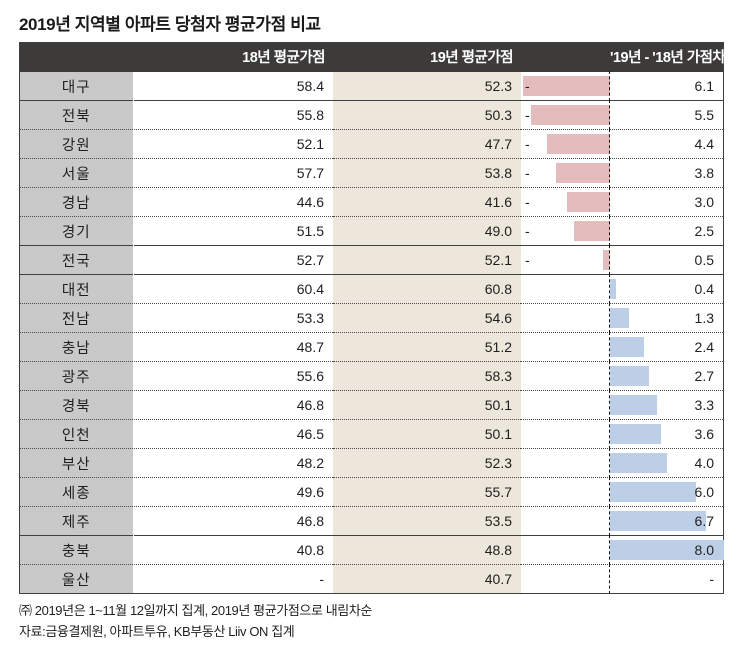 The image size is (743, 647). Describe the element at coordinates (77, 260) in the screenshot. I see `row-region-label: 전국` at that location.